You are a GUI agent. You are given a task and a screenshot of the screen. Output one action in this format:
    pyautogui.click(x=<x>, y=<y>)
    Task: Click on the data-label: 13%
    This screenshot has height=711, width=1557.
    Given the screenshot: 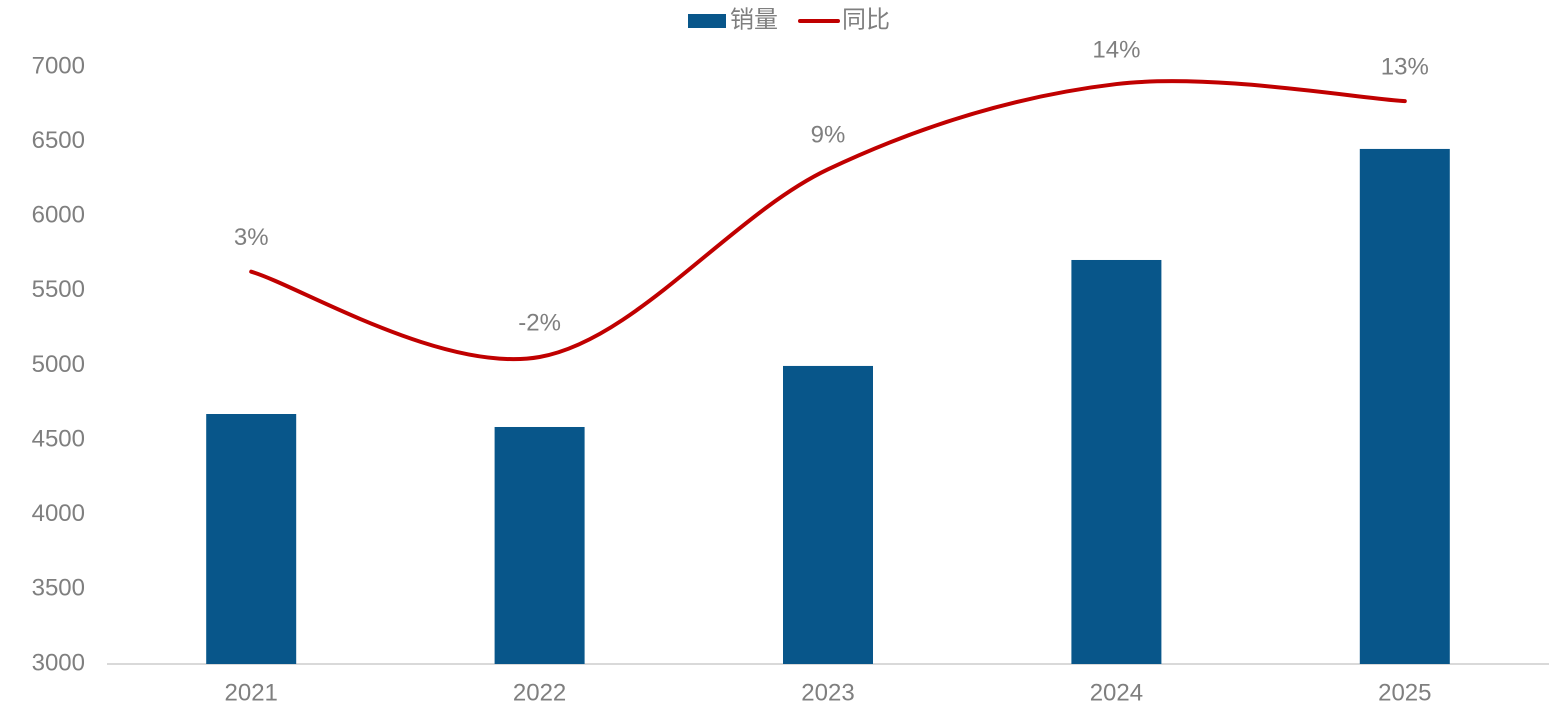 What is the action you would take?
    pyautogui.click(x=1405, y=66)
    